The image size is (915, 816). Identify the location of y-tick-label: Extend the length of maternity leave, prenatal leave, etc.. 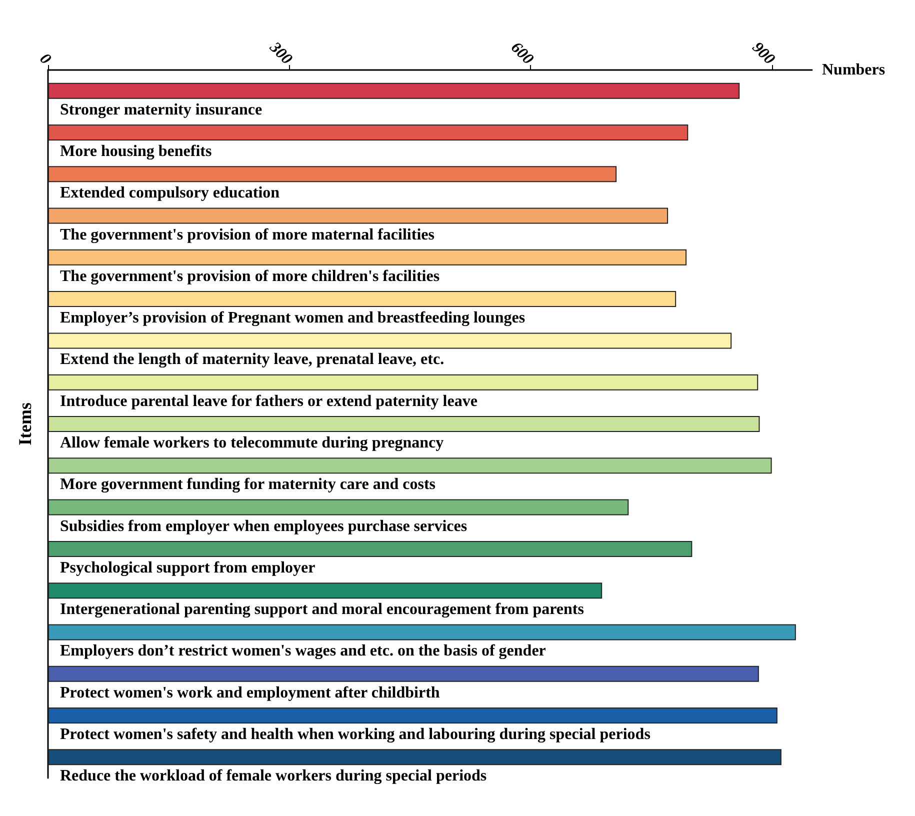
(252, 359).